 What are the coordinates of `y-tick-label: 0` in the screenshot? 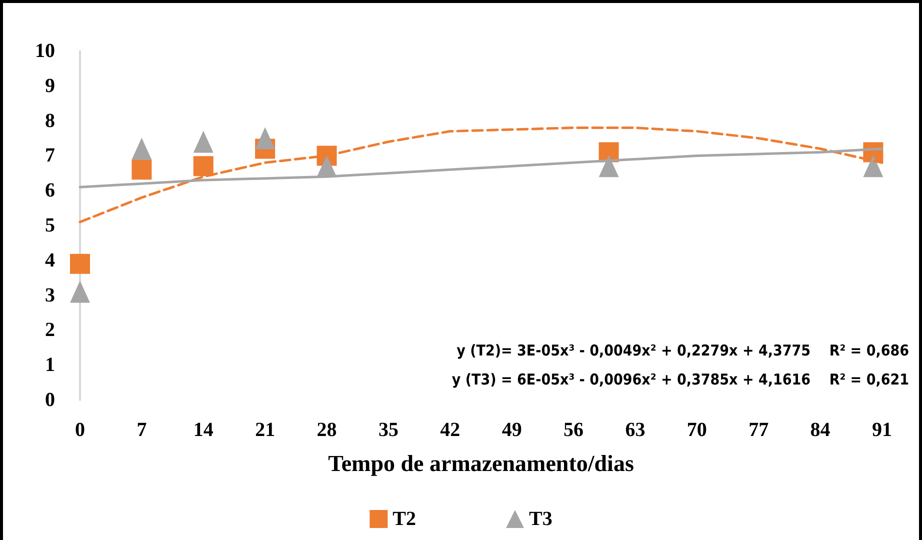 It's located at (50, 400).